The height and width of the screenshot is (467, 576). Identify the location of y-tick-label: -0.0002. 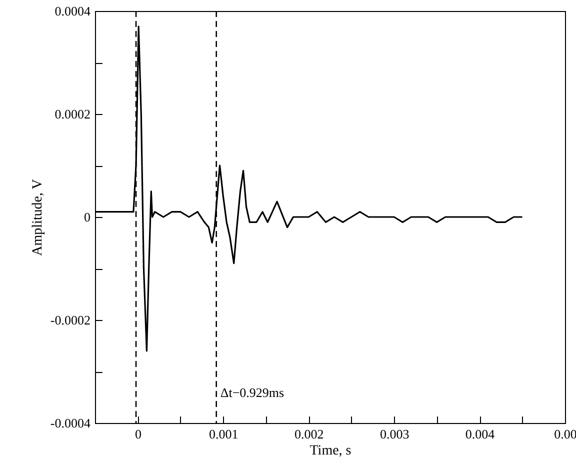
(70, 320).